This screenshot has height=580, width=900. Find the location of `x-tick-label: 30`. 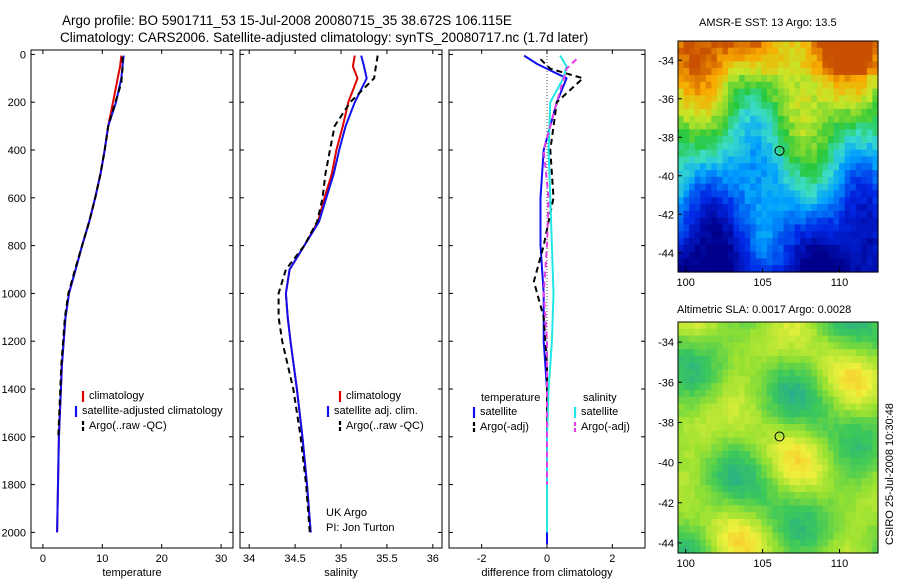

x-tick-label: 30 is located at coordinates (221, 559).